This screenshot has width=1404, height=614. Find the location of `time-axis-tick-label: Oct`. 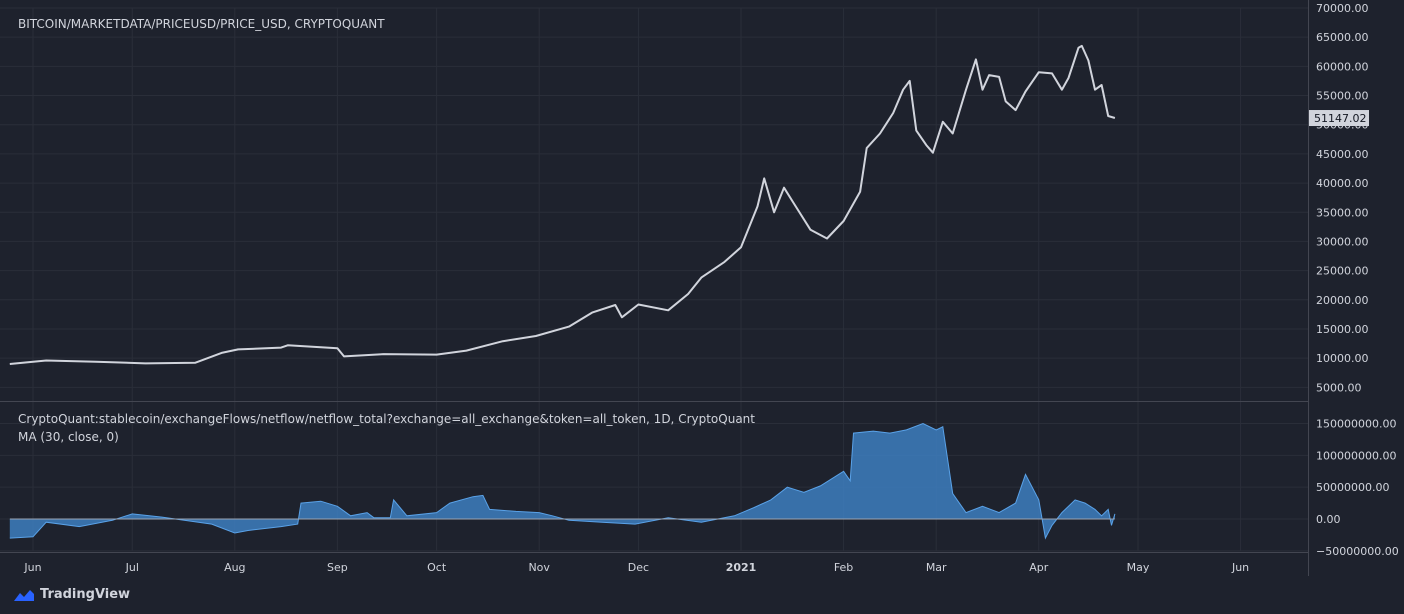

time-axis-tick-label: Oct is located at coordinates (437, 567).